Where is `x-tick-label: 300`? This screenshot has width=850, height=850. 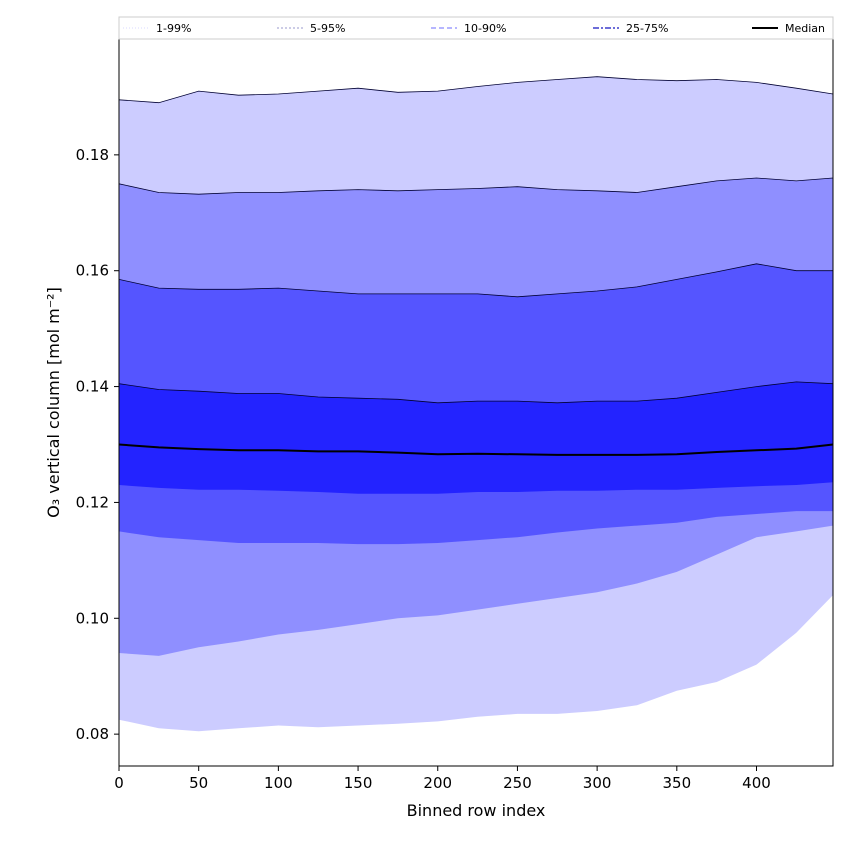
x-tick-label: 300 is located at coordinates (597, 783).